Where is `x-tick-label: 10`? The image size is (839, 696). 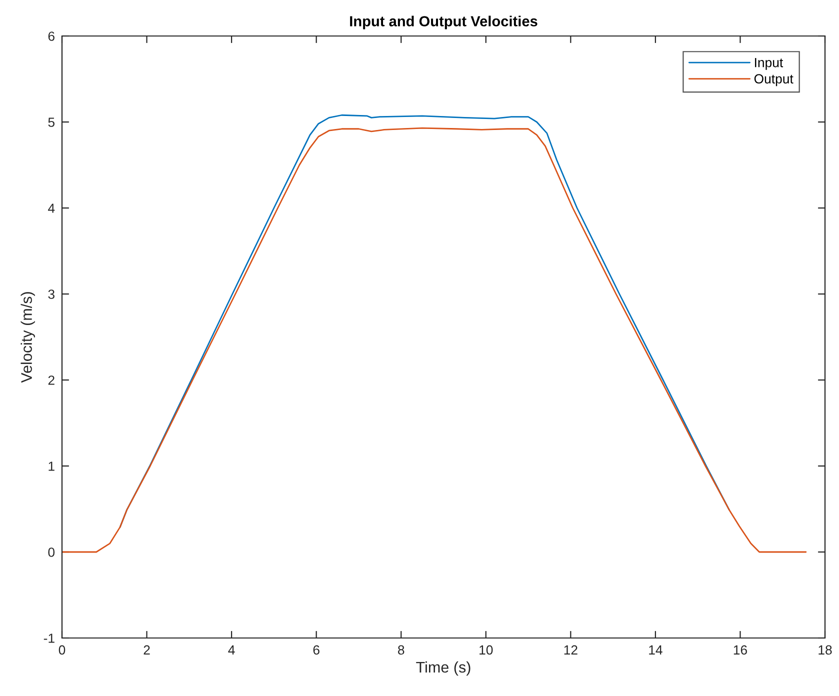 x-tick-label: 10 is located at coordinates (486, 650).